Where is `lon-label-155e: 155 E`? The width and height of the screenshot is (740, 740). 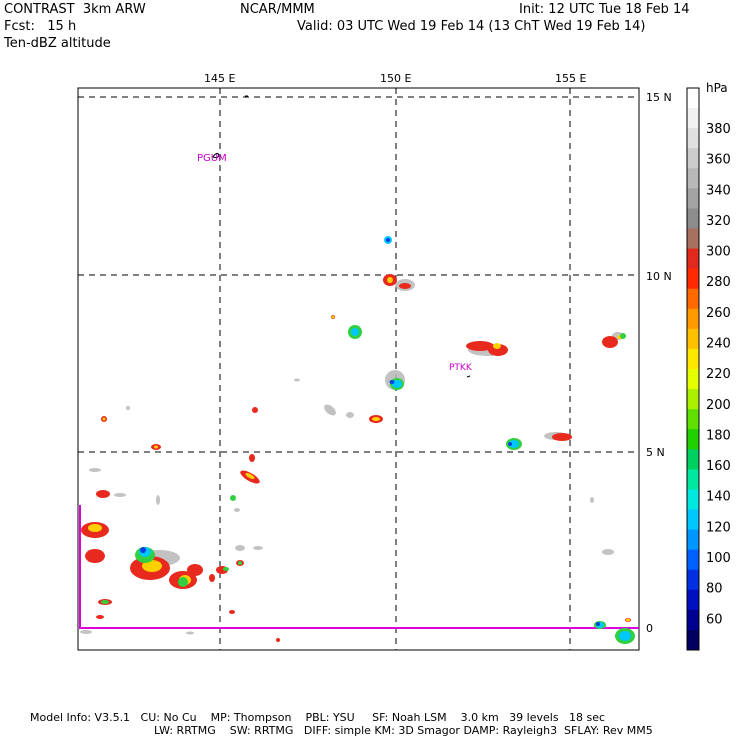
lon-label-155e: 155 E is located at coordinates (570, 78).